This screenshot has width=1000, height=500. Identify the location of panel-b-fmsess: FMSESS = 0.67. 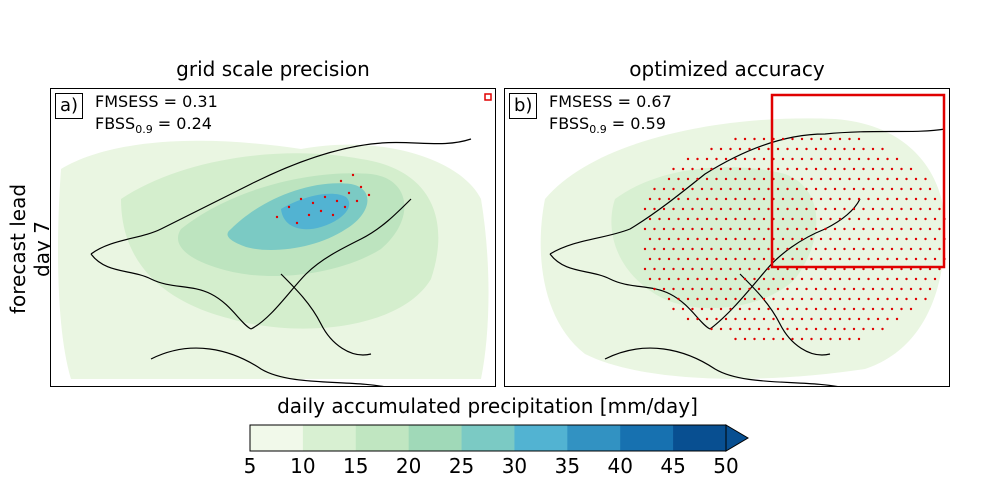
(610, 101).